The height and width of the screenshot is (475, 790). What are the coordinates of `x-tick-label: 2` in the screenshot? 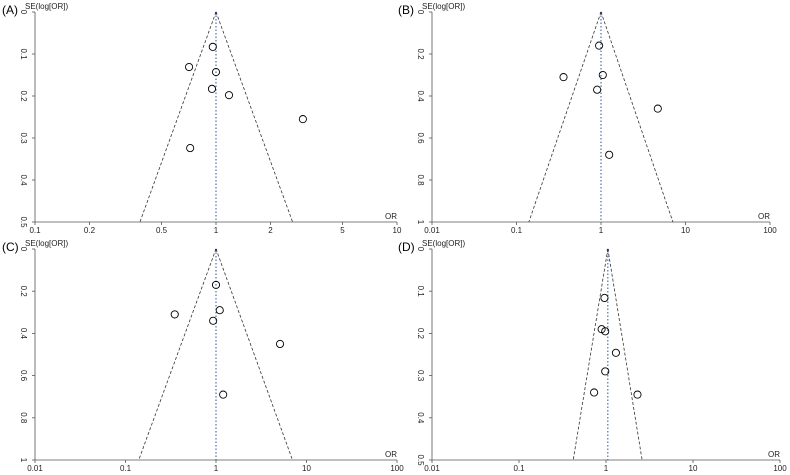 It's located at (270, 230).